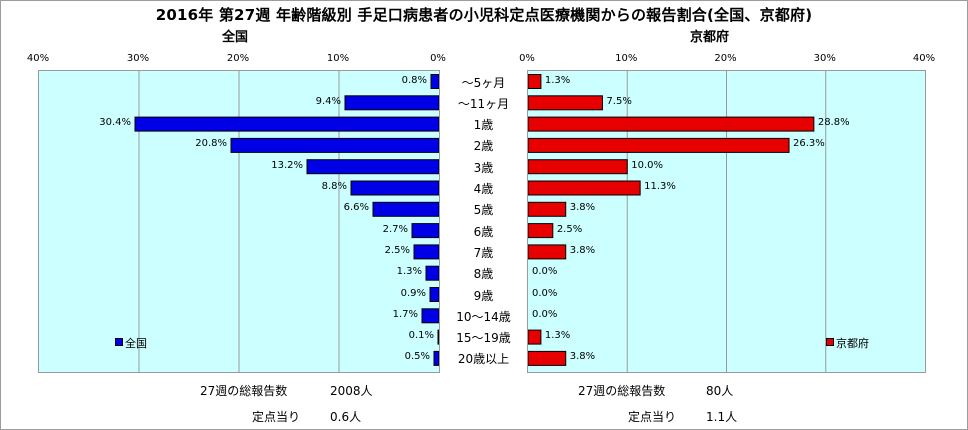  I want to click on national-value-label: 2.5%, so click(397, 250).